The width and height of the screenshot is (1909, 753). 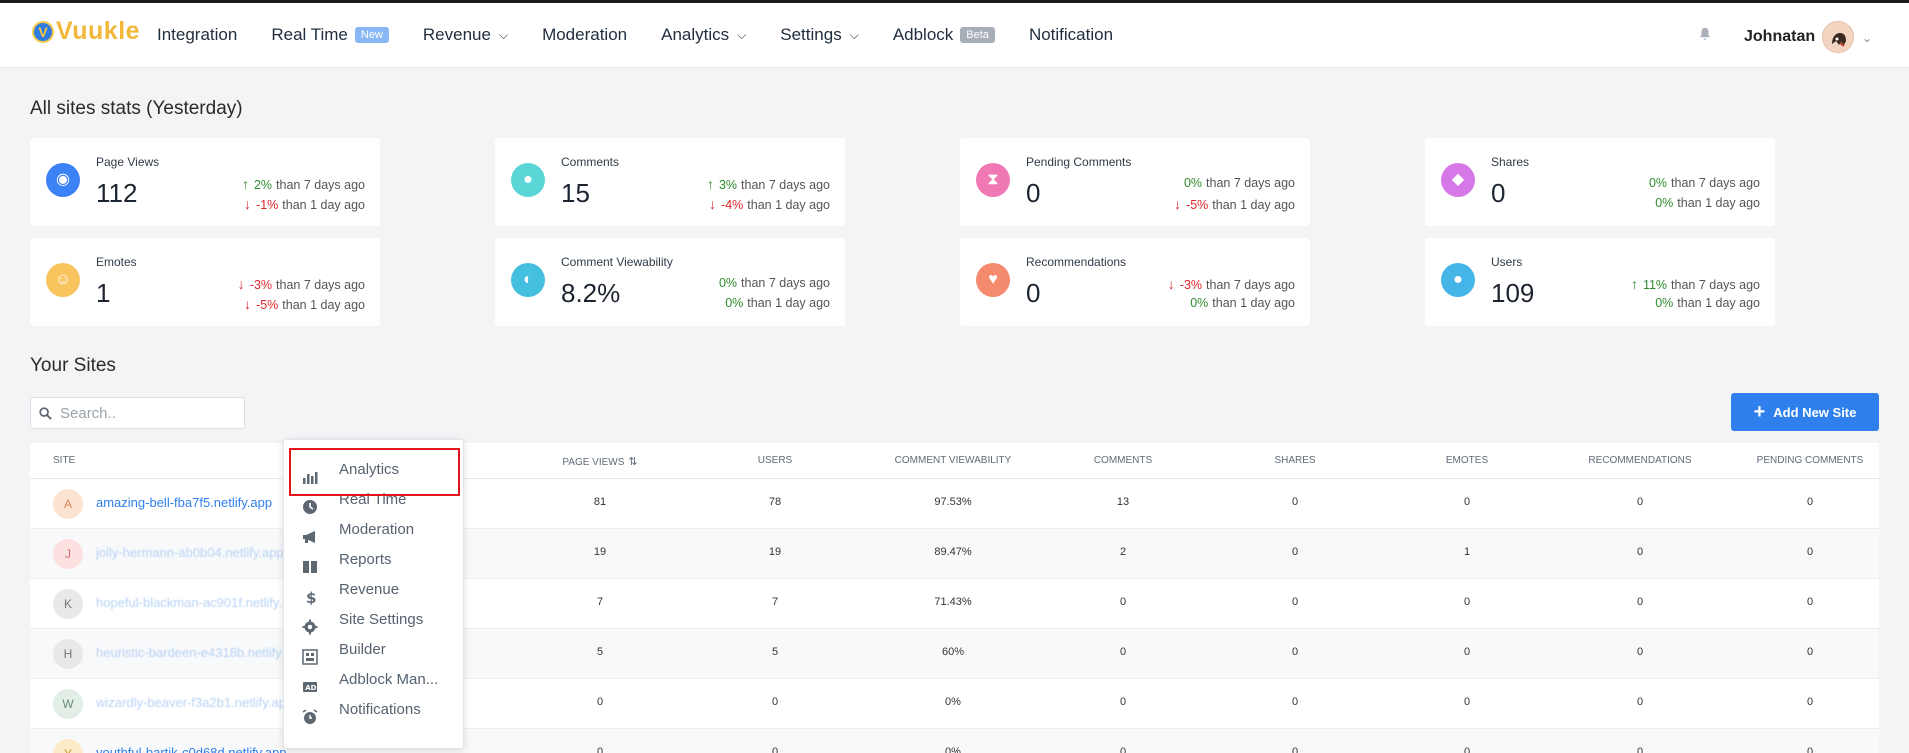 I want to click on bell-icon, so click(x=1705, y=34).